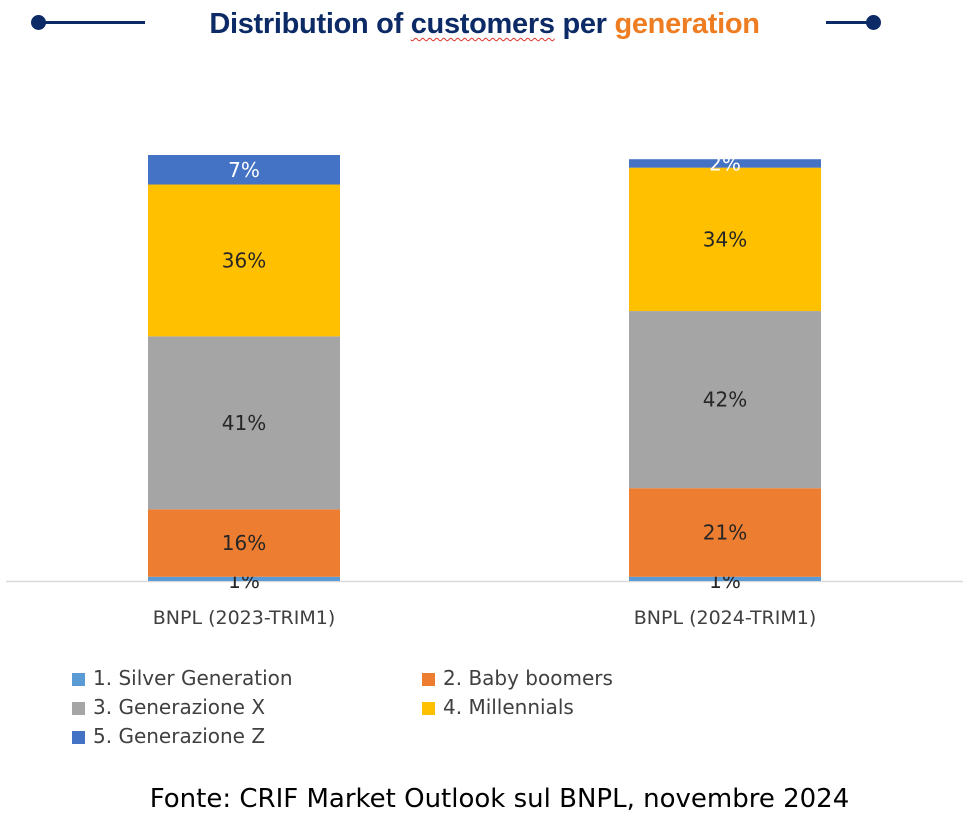 The image size is (969, 817). I want to click on legend-label-5: 5. Generazione Z, so click(179, 736).